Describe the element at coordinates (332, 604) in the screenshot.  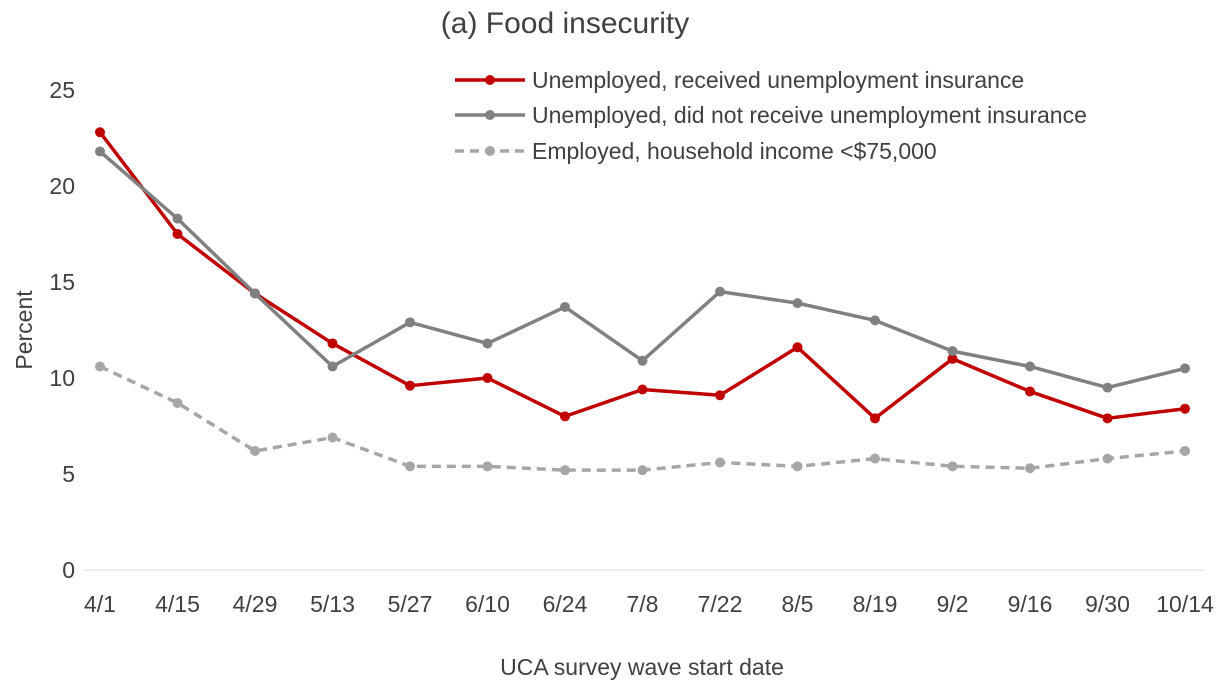
I see `x-tick-label: 5/13` at that location.